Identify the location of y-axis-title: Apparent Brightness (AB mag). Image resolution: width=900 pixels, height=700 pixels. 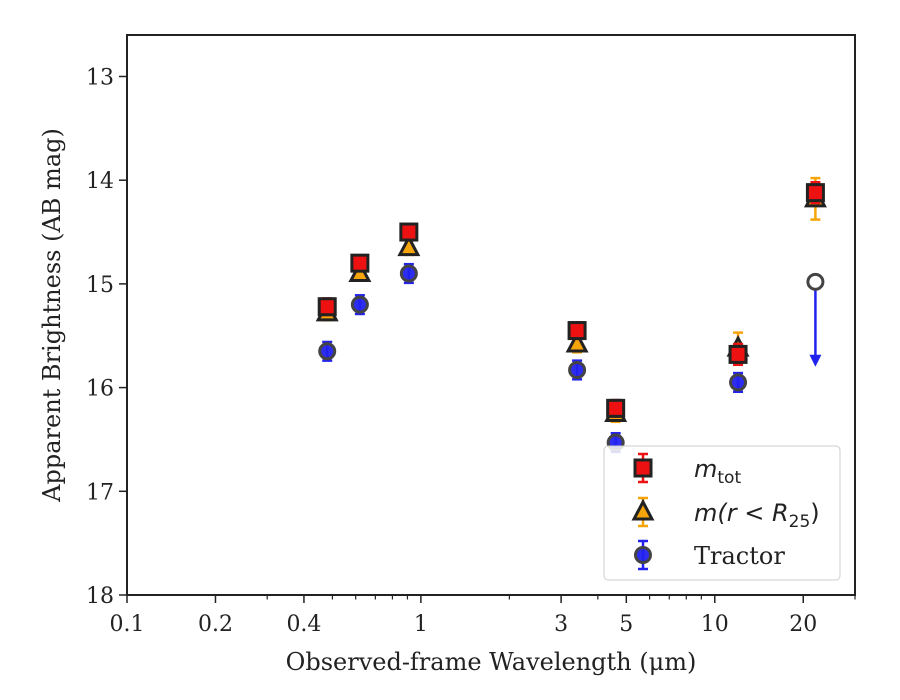
(52, 315).